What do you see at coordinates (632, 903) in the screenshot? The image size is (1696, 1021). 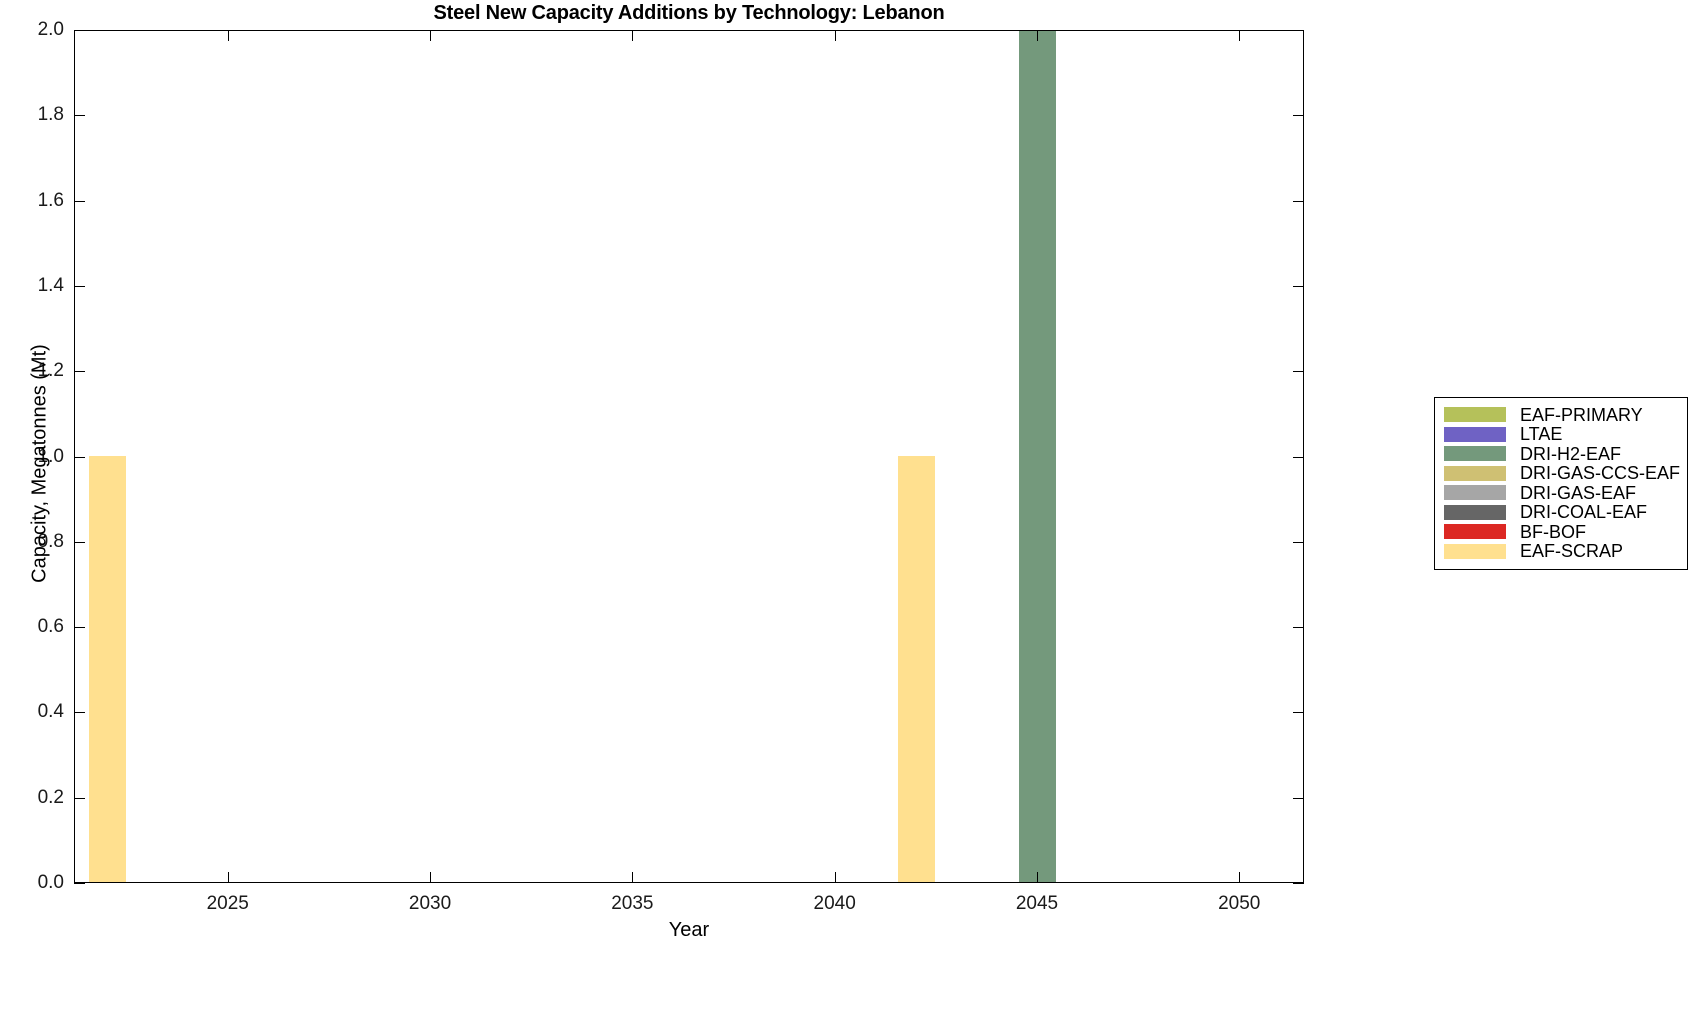 I see `x-tick-label: 2035` at bounding box center [632, 903].